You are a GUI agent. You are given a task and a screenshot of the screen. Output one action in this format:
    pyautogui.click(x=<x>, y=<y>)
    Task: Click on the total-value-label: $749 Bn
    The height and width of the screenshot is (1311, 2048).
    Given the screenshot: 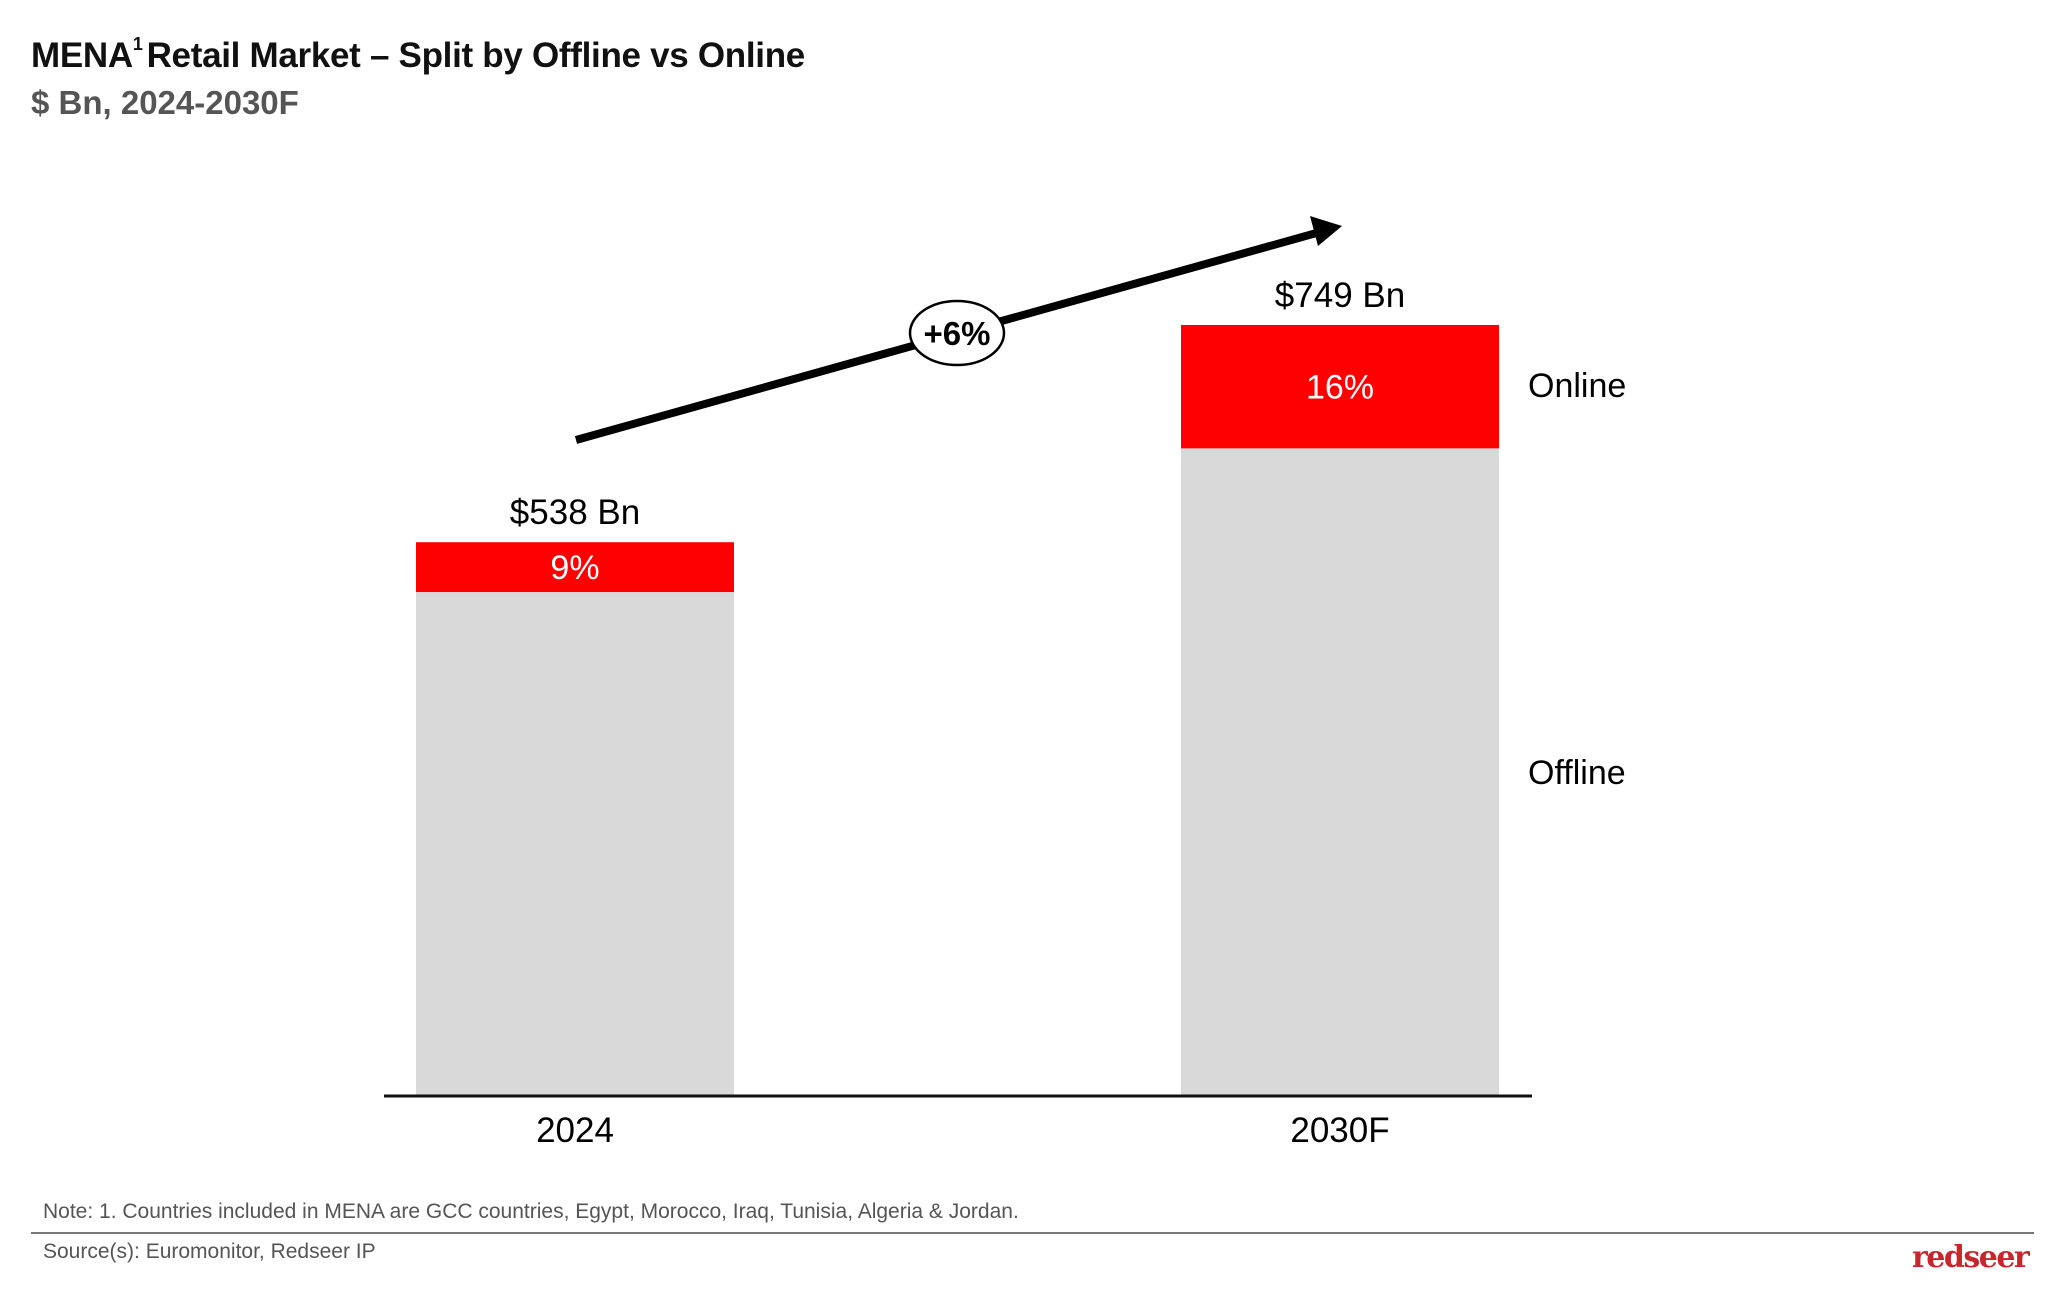 What is the action you would take?
    pyautogui.click(x=1340, y=295)
    